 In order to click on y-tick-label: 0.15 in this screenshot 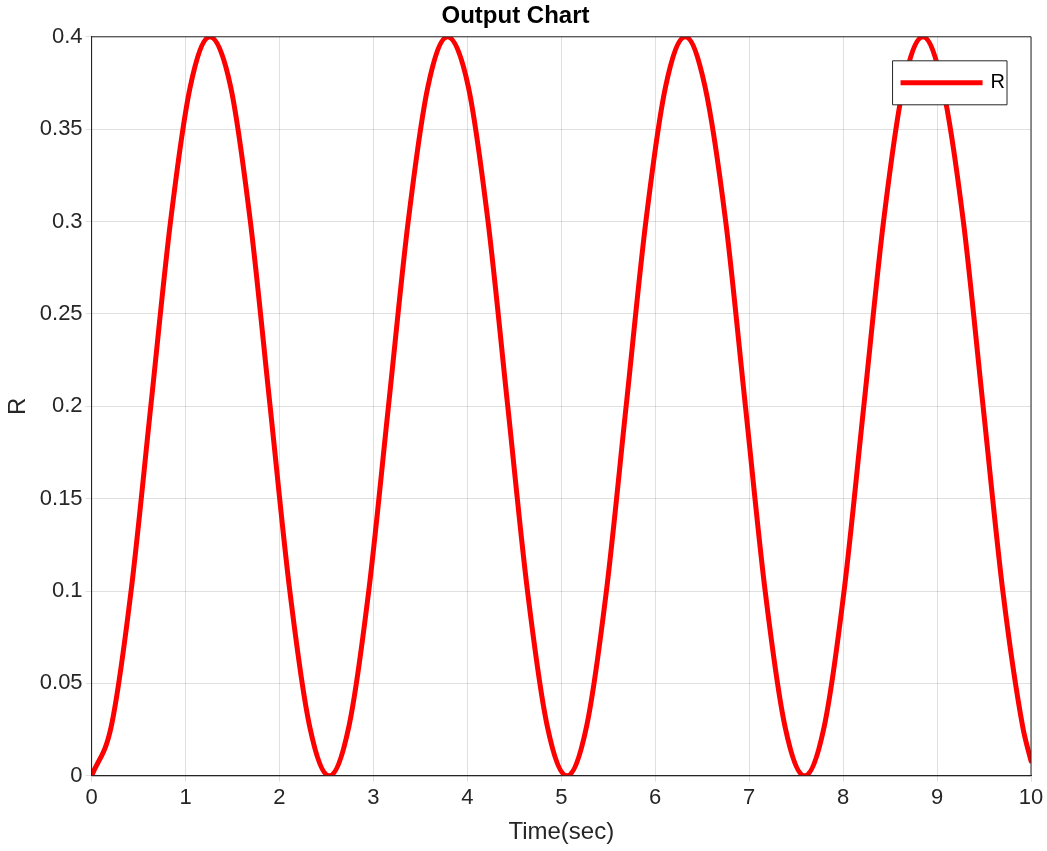, I will do `click(61, 497)`.